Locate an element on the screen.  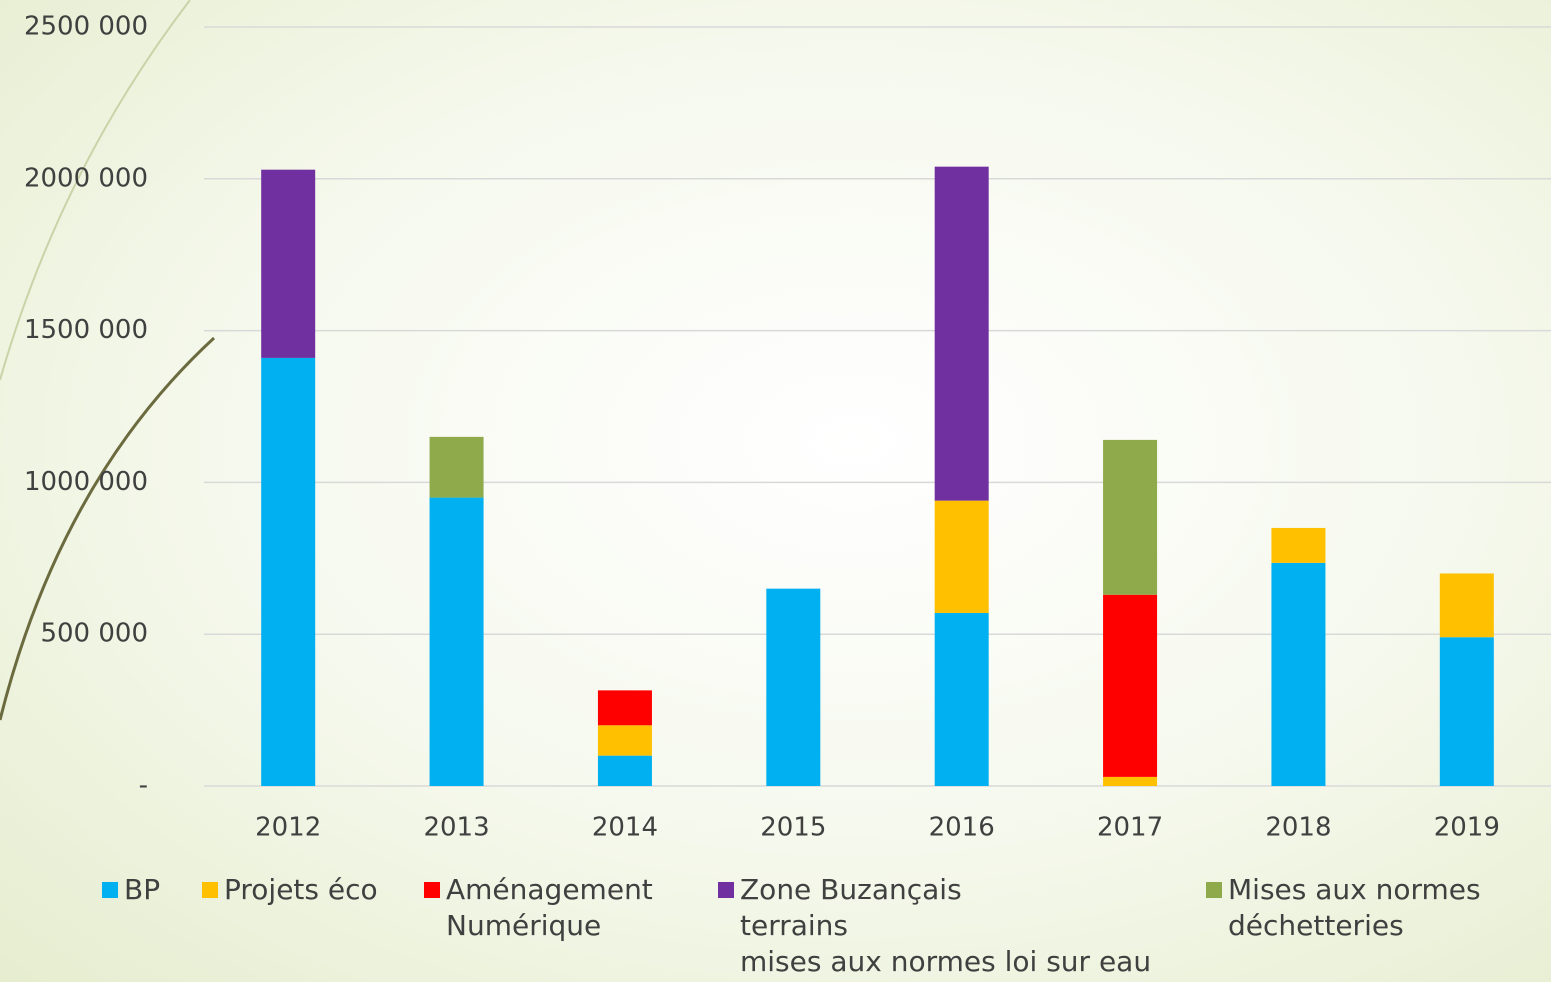
y-tick-label: 1500 000 is located at coordinates (86, 330).